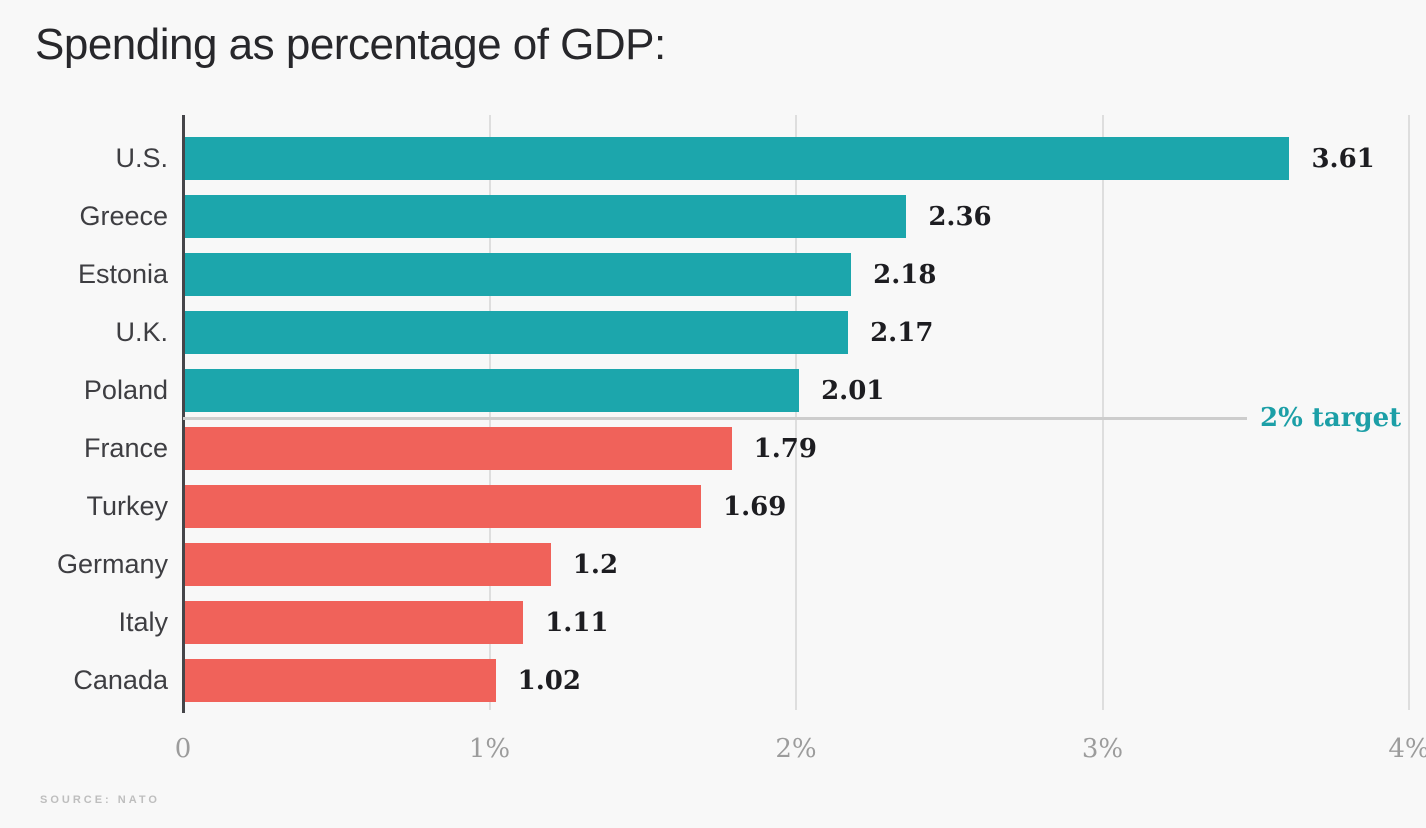 This screenshot has width=1426, height=828. I want to click on value-axis: 0 1% 2% 3% 4%, so click(800, 751).